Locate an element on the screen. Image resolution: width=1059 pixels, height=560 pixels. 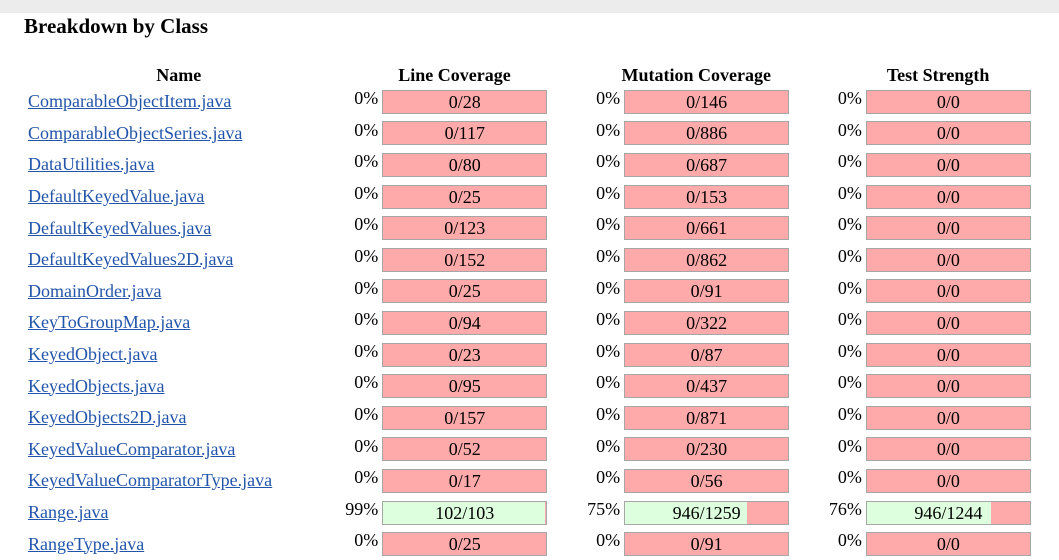
class-name-cell: ComparableObjectSeries.java is located at coordinates (179, 134).